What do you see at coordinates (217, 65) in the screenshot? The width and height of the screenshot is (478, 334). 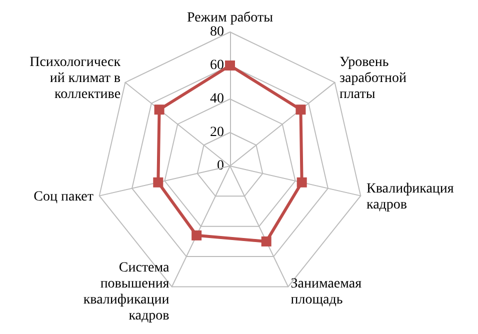 I see `y-tick-label: 60` at bounding box center [217, 65].